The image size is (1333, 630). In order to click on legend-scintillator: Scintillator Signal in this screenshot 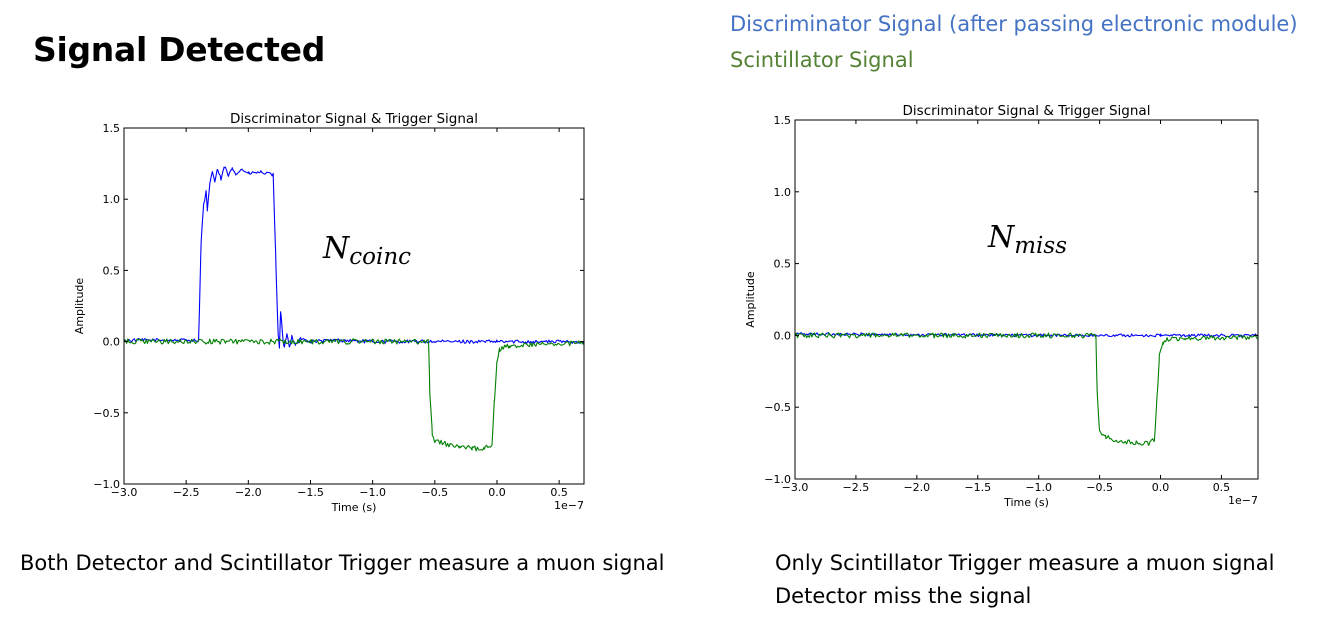, I will do `click(822, 60)`.